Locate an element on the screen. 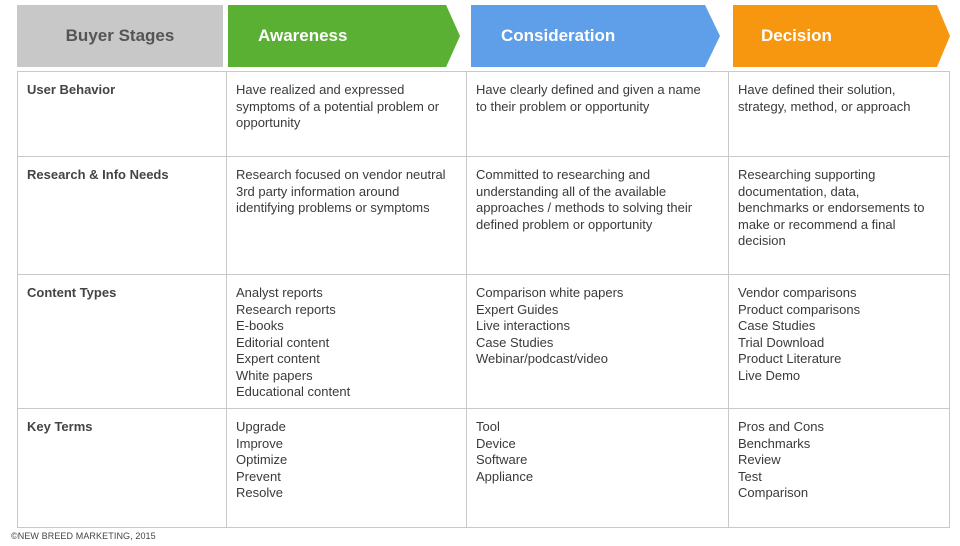 This screenshot has height=546, width=960. cell-line: Committed to researching and is located at coordinates (563, 174).